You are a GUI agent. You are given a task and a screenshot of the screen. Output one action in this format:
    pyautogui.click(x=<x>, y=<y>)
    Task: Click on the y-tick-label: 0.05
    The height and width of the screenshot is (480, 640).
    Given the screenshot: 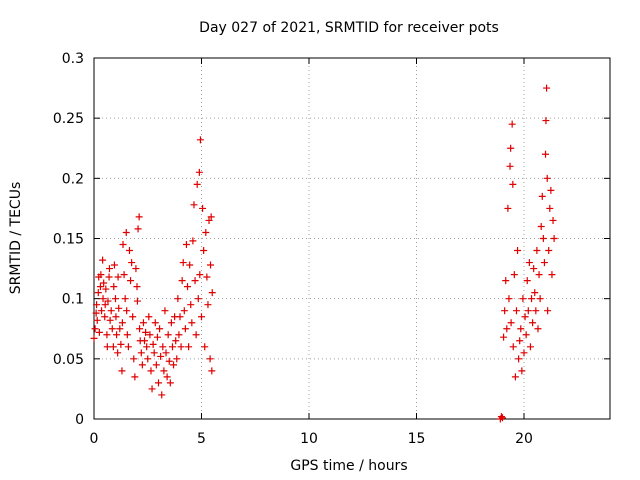 What is the action you would take?
    pyautogui.click(x=68, y=360)
    